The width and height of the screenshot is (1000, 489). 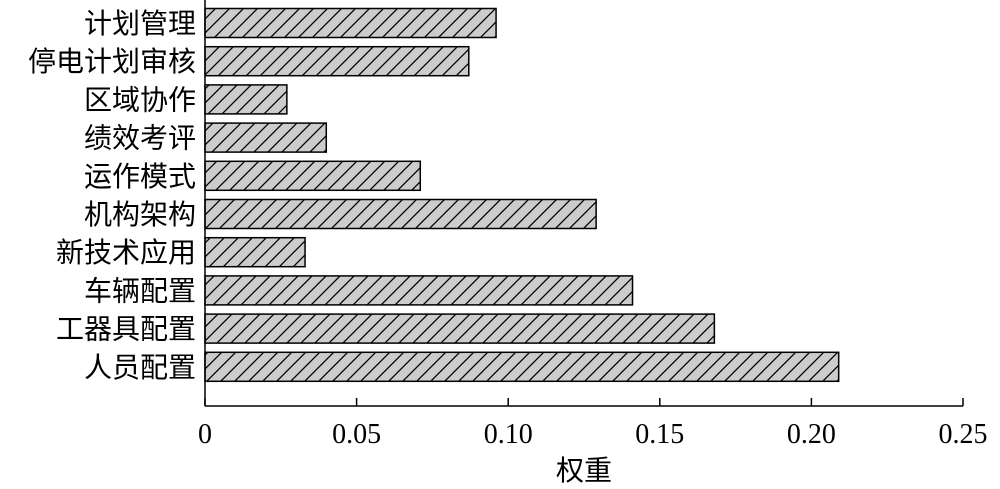 What do you see at coordinates (811, 434) in the screenshot?
I see `x-tick-label: 0.20` at bounding box center [811, 434].